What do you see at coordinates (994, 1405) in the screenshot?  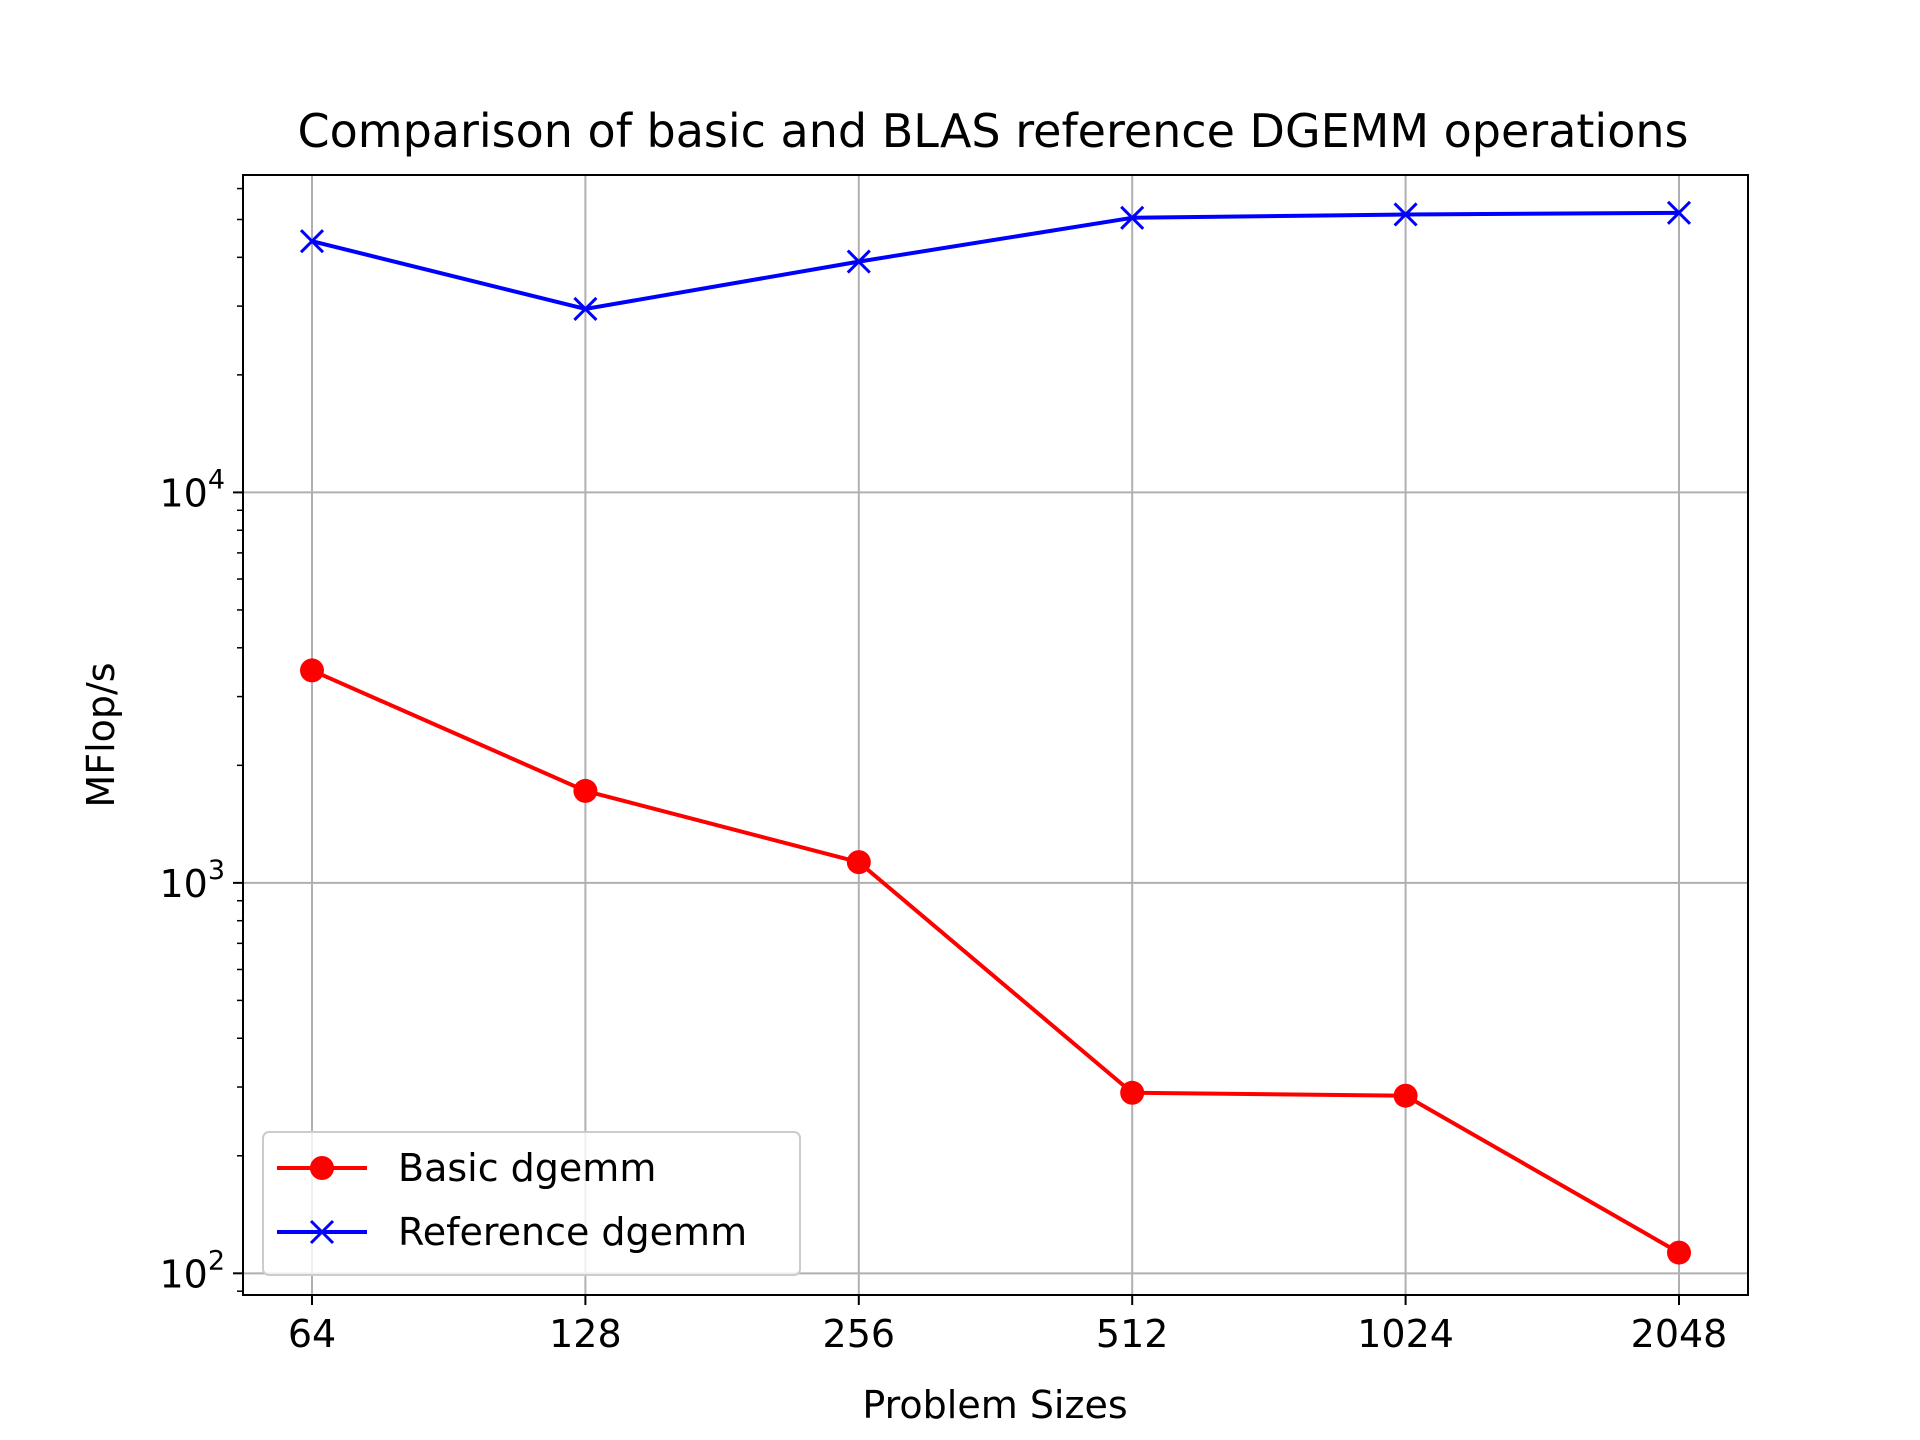 I see `x-axis-label: Problem Sizes` at bounding box center [994, 1405].